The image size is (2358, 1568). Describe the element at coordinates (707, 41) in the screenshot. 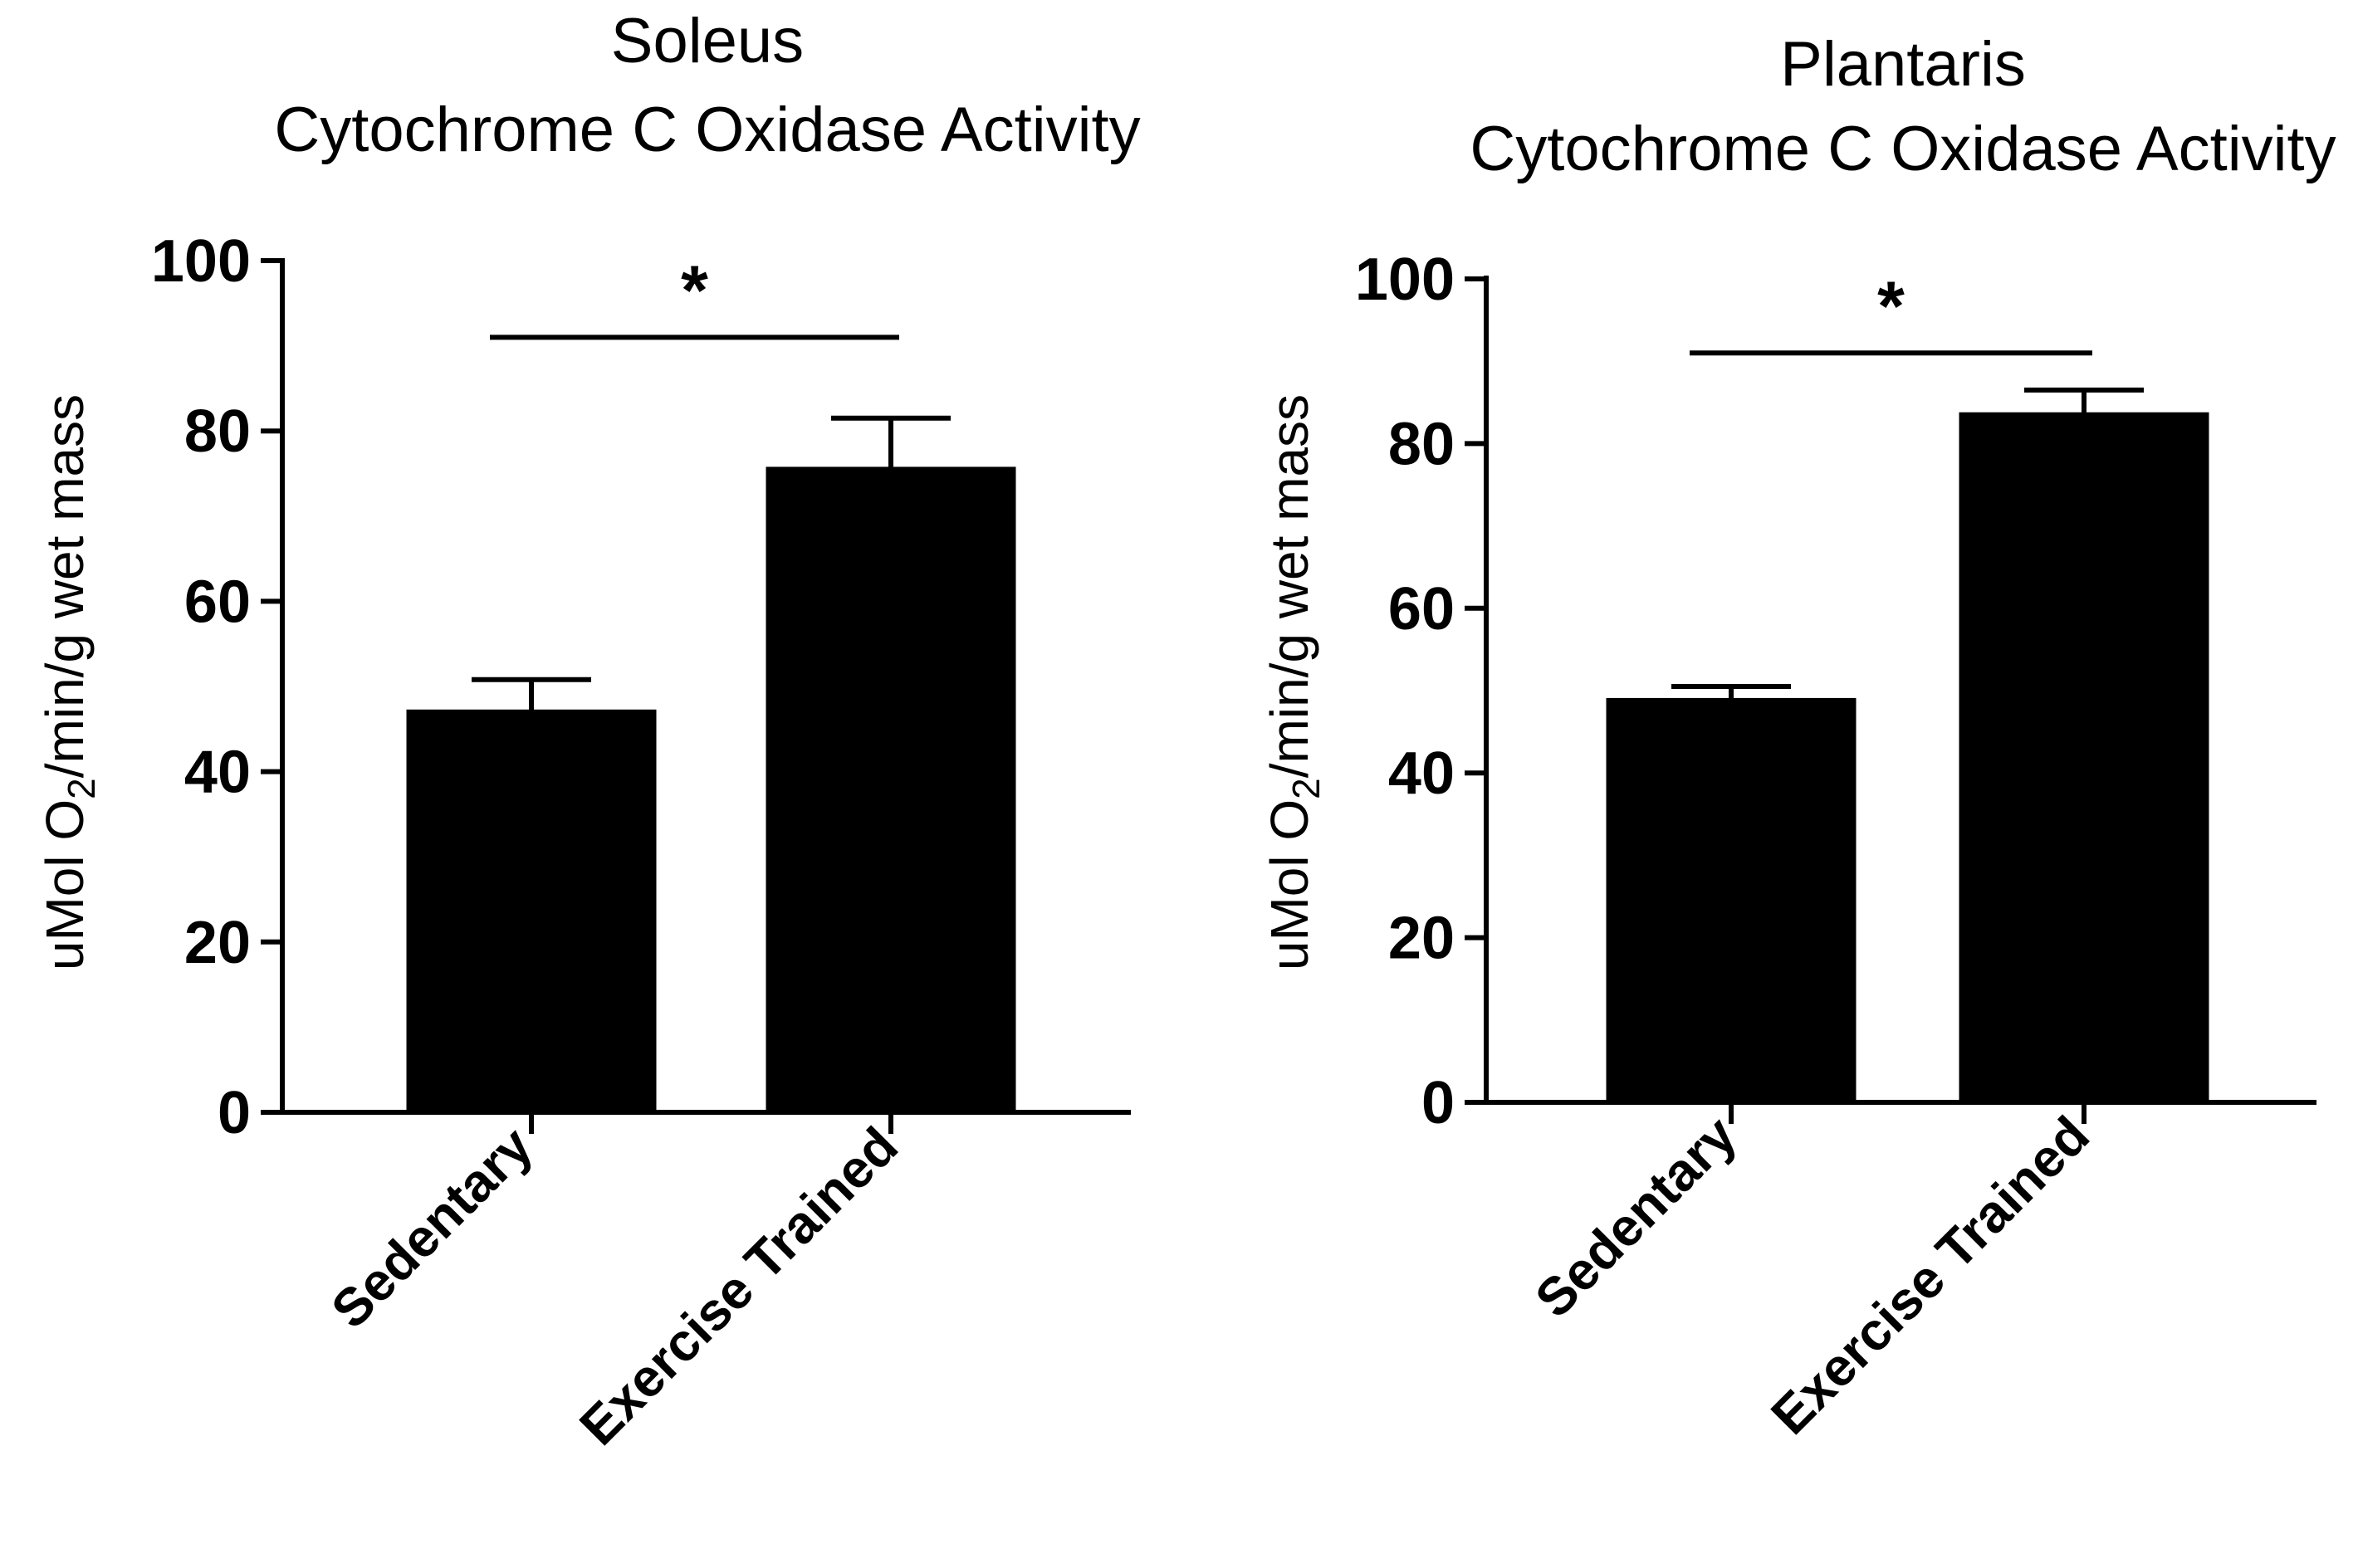

I see `chart-title: Soleus` at that location.